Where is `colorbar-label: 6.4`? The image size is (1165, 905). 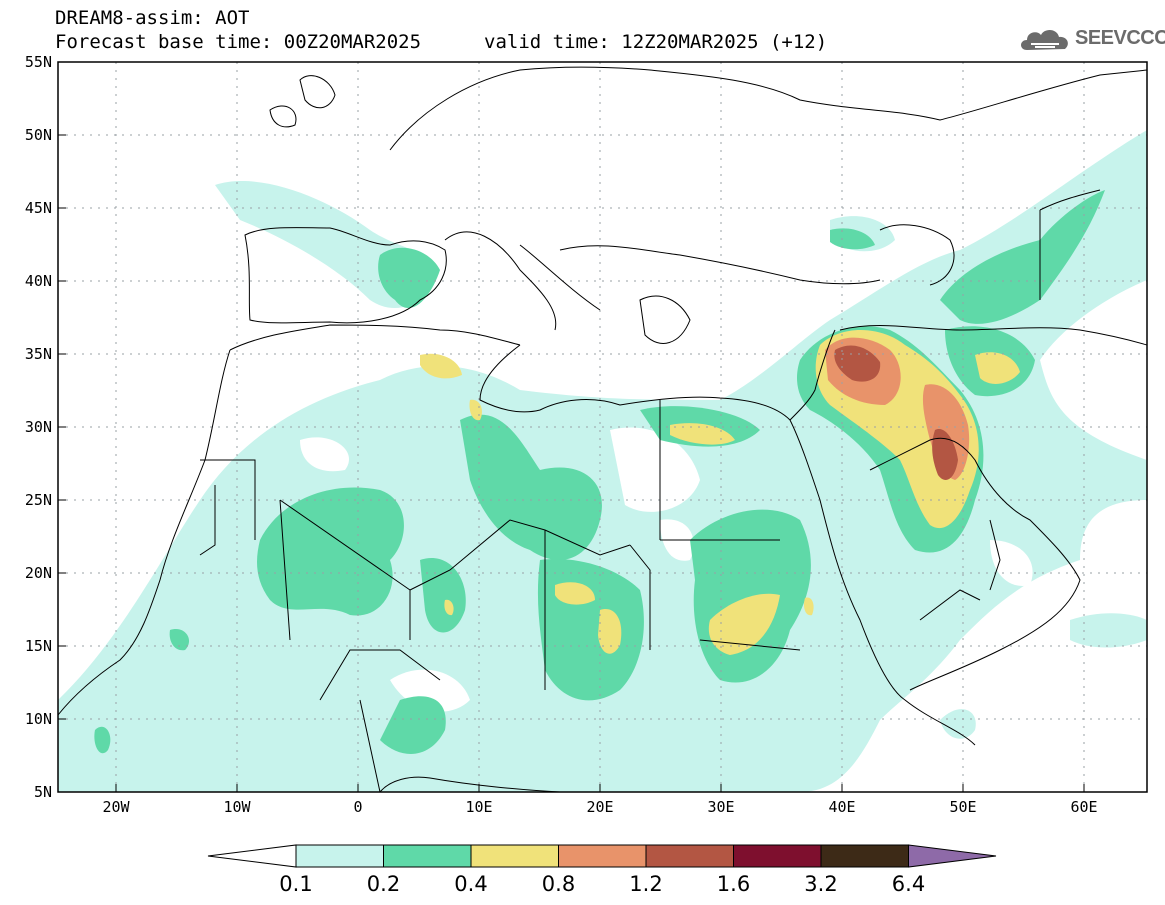 colorbar-label: 6.4 is located at coordinates (908, 884).